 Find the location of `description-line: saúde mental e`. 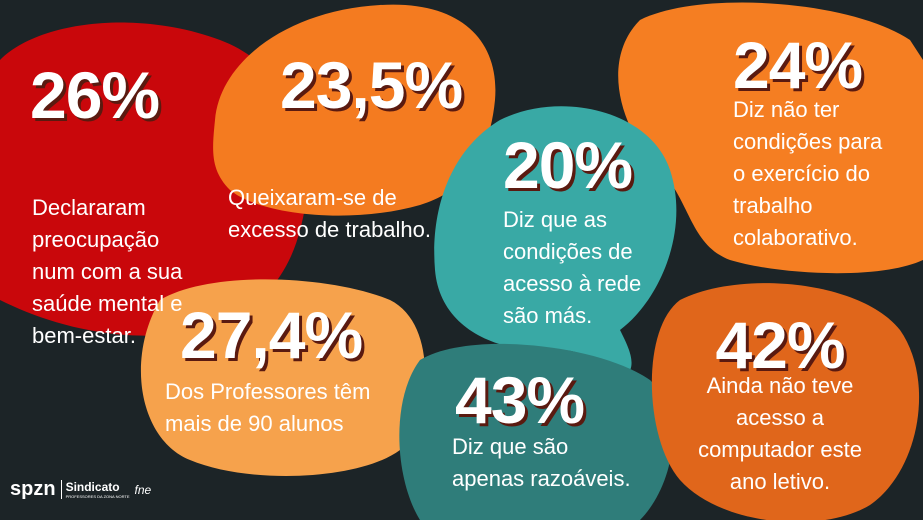

description-line: saúde mental e is located at coordinates (107, 303).